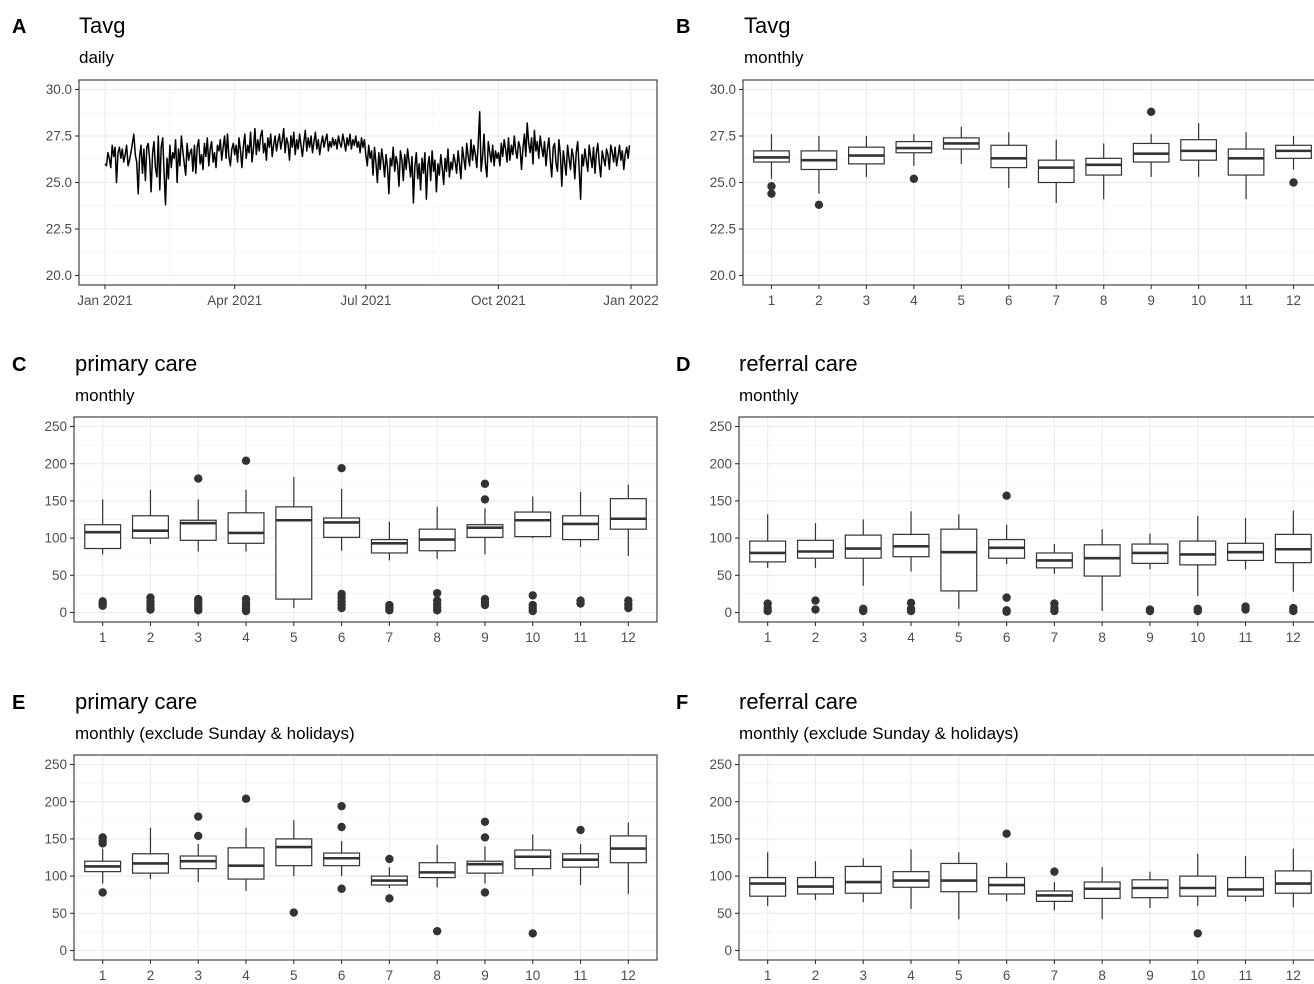 The height and width of the screenshot is (984, 1314). I want to click on y-tick-label: 22.5, so click(59, 229).